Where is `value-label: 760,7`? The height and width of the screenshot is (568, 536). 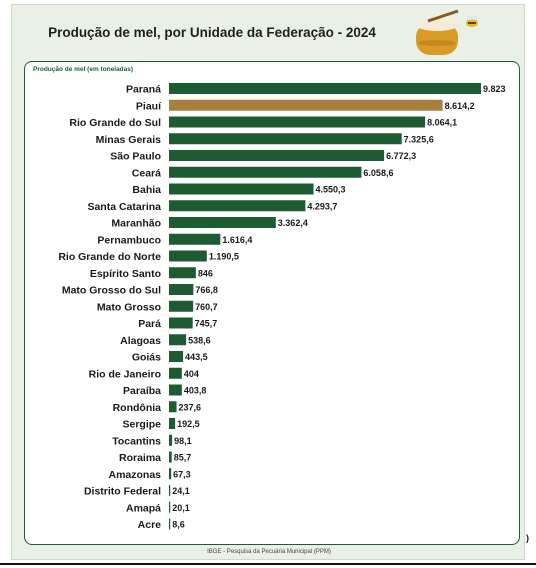 value-label: 760,7 is located at coordinates (206, 307).